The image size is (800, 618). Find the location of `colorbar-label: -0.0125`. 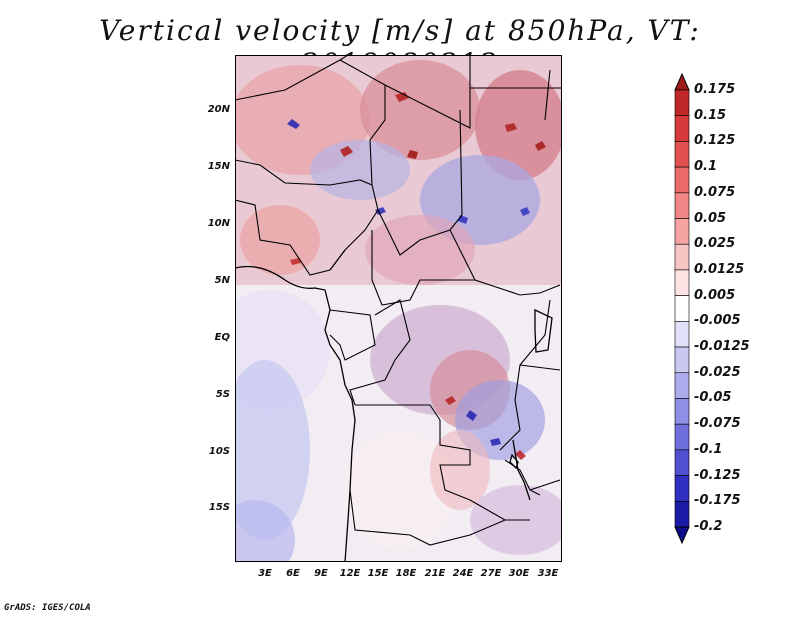

colorbar-label: -0.0125 is located at coordinates (722, 347).